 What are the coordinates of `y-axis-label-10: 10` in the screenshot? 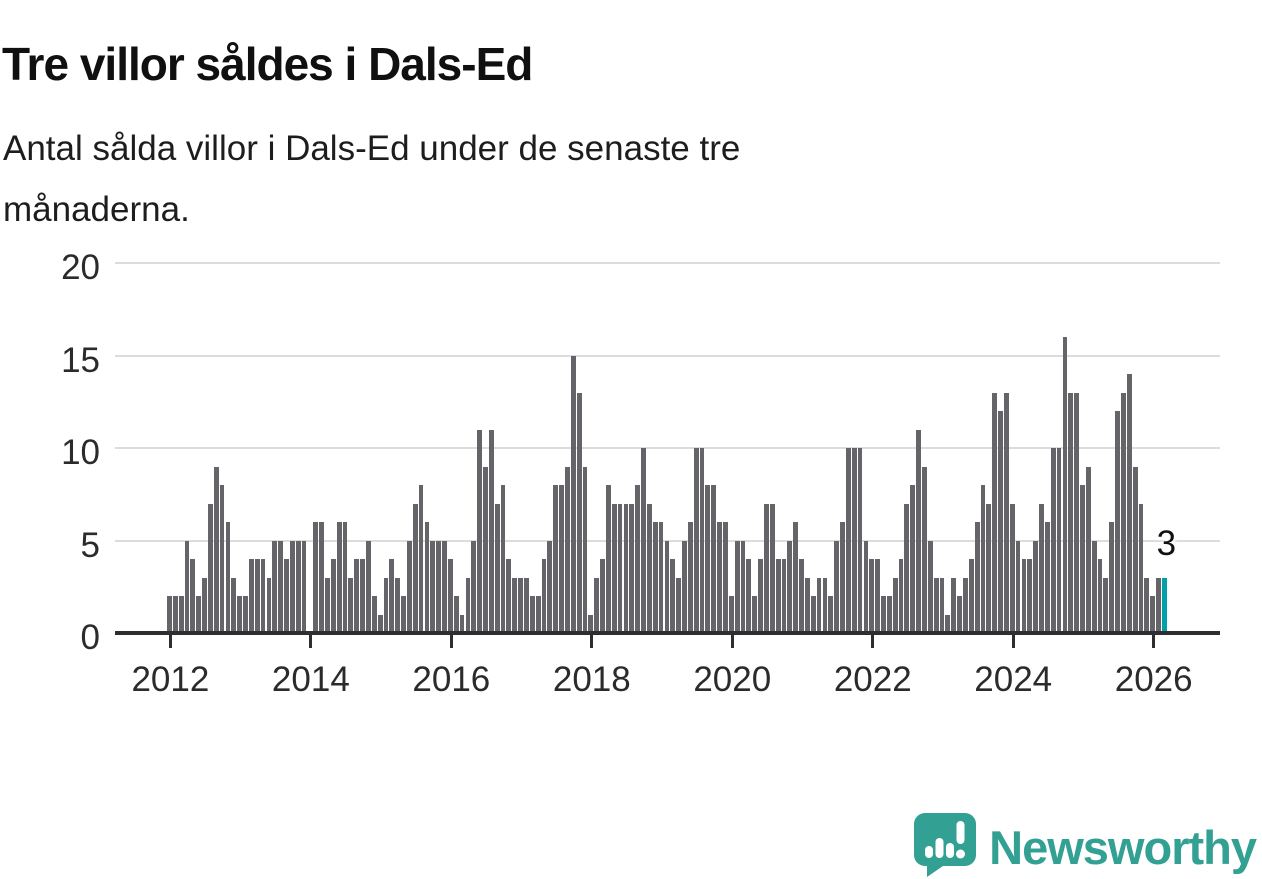 It's located at (80, 452).